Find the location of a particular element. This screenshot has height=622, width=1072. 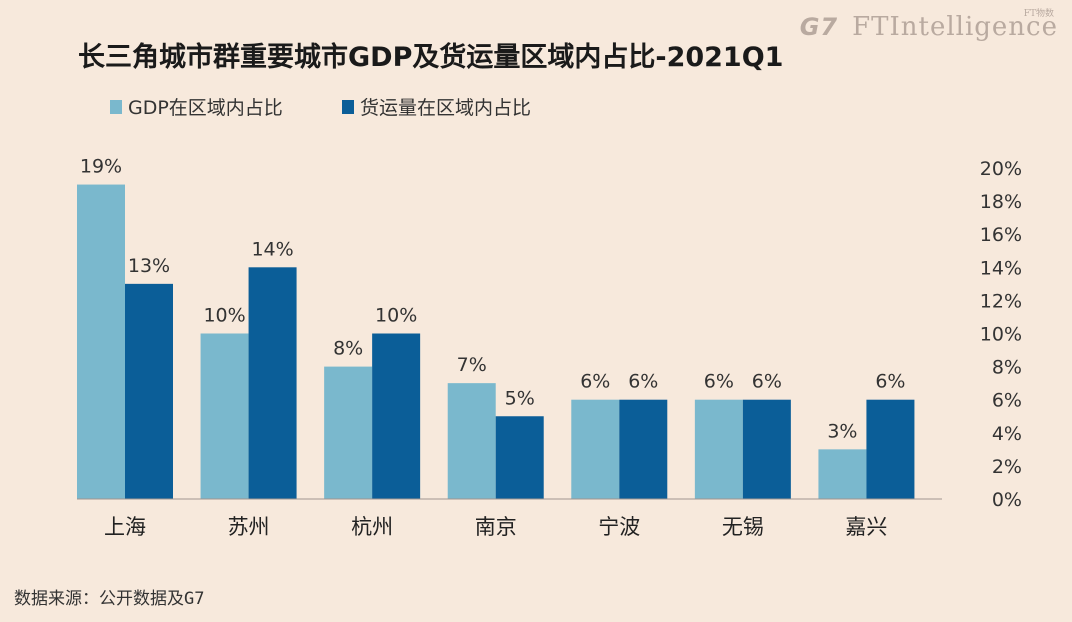

data-label-3-1: 5% is located at coordinates (520, 398).